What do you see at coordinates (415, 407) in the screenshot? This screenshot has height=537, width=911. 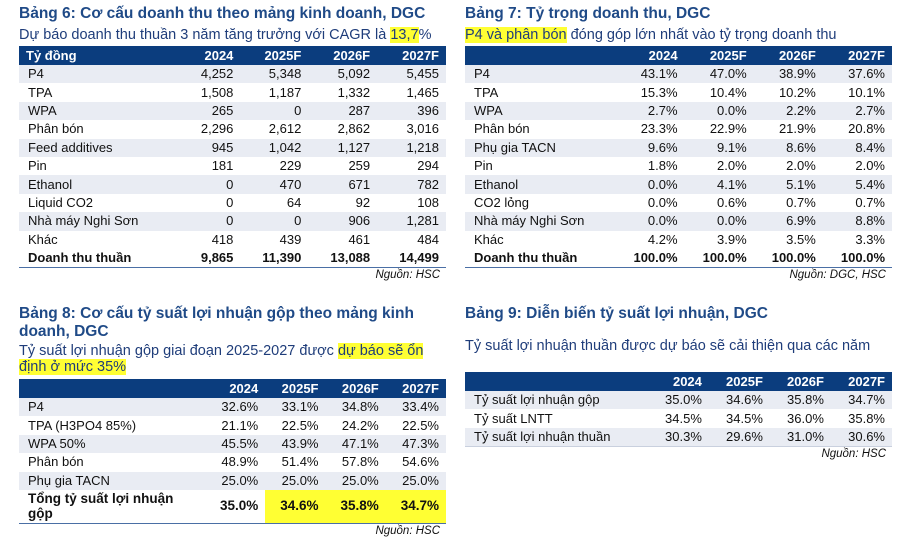 I see `cell-value: 33.4%` at bounding box center [415, 407].